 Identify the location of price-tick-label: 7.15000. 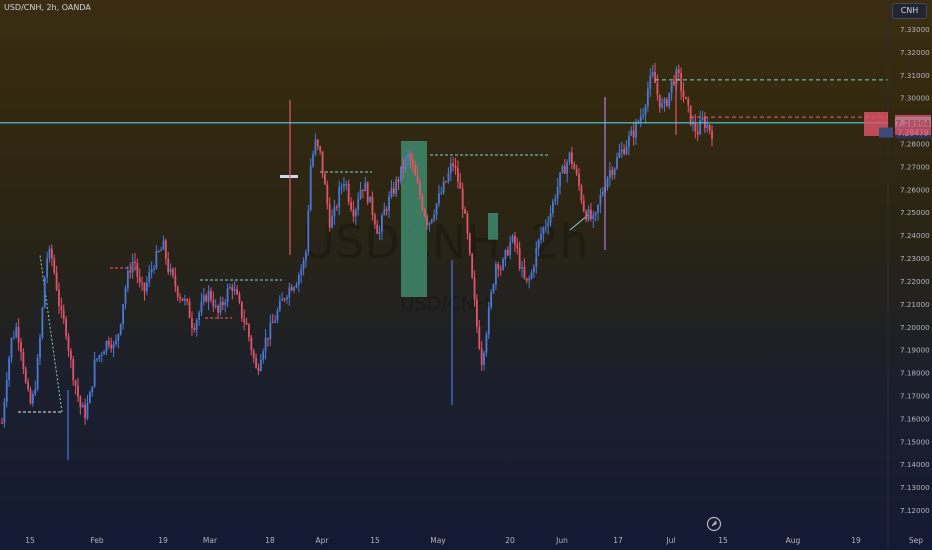
(915, 441).